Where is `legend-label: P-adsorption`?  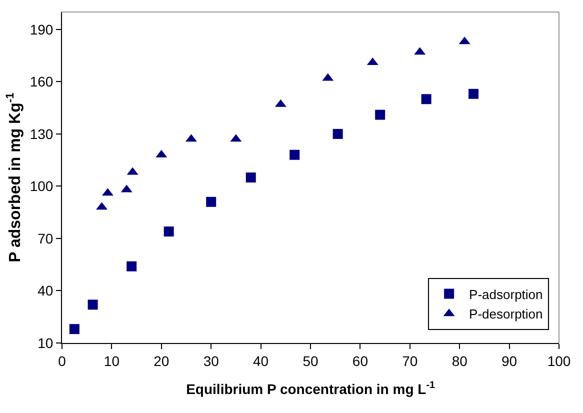
legend-label: P-adsorption is located at coordinates (506, 294).